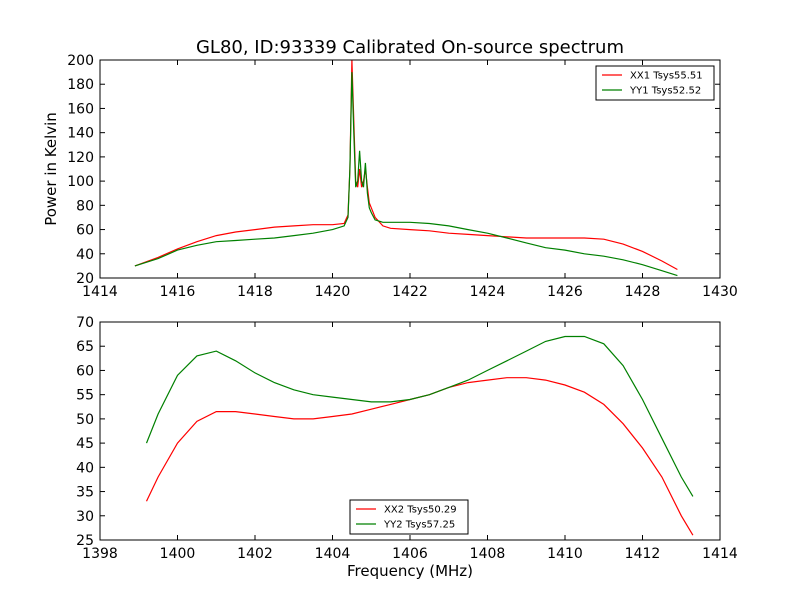  Describe the element at coordinates (80, 134) in the screenshot. I see `y-tick-label: 140` at that location.